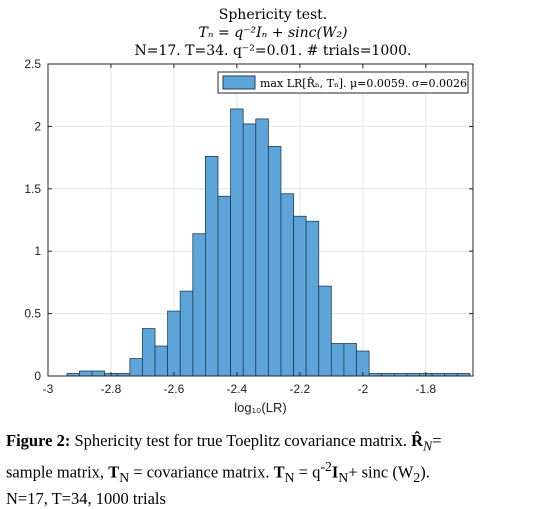  I want to click on legend-label: max LR[R̂ₙ, Tₙ]. μ=0.0059. σ=0.0026, so click(363, 83).